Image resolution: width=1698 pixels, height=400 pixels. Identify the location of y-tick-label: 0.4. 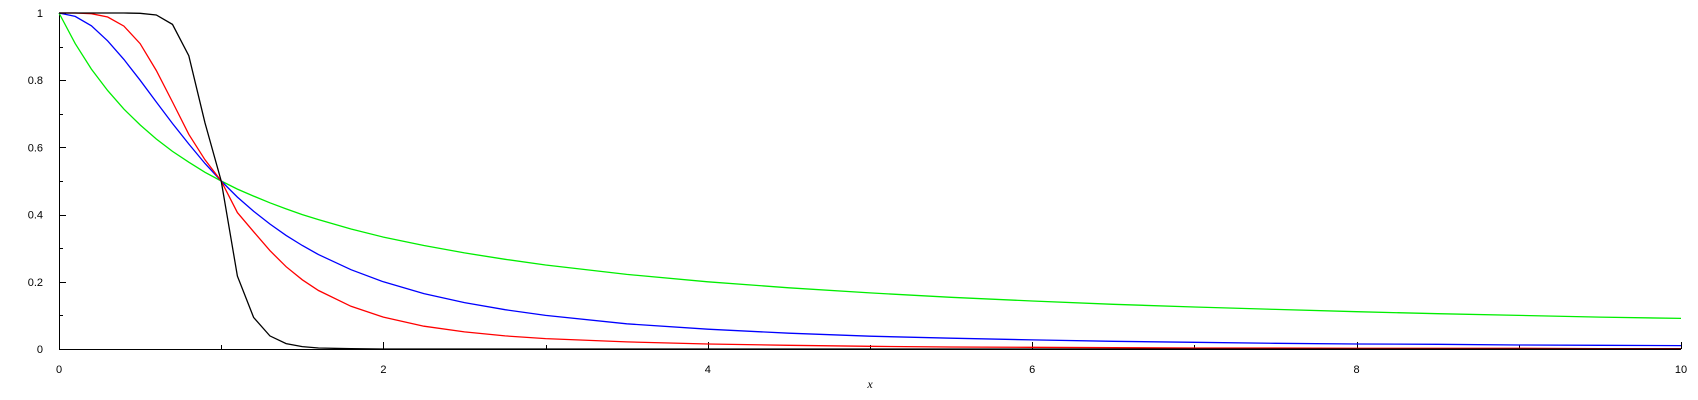
(35, 216).